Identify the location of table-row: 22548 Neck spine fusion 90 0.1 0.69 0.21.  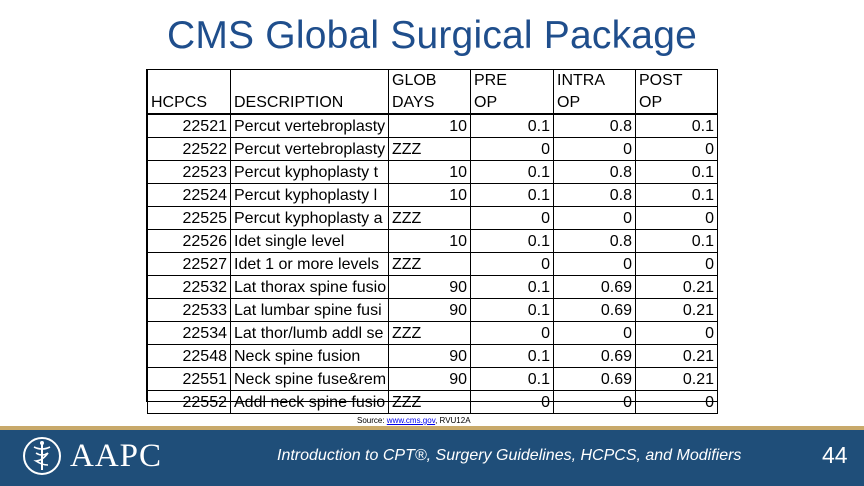
(432, 356).